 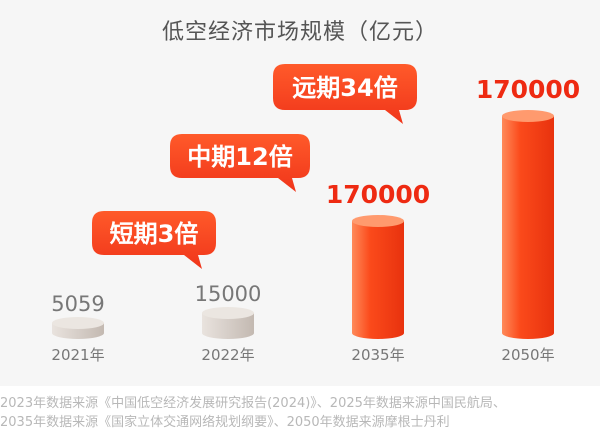 What do you see at coordinates (225, 422) in the screenshot?
I see `source-note-line-2: 2035年数据来源《国家立体交通网络规划纲要》、2050年数据来源摩根士丹利` at bounding box center [225, 422].